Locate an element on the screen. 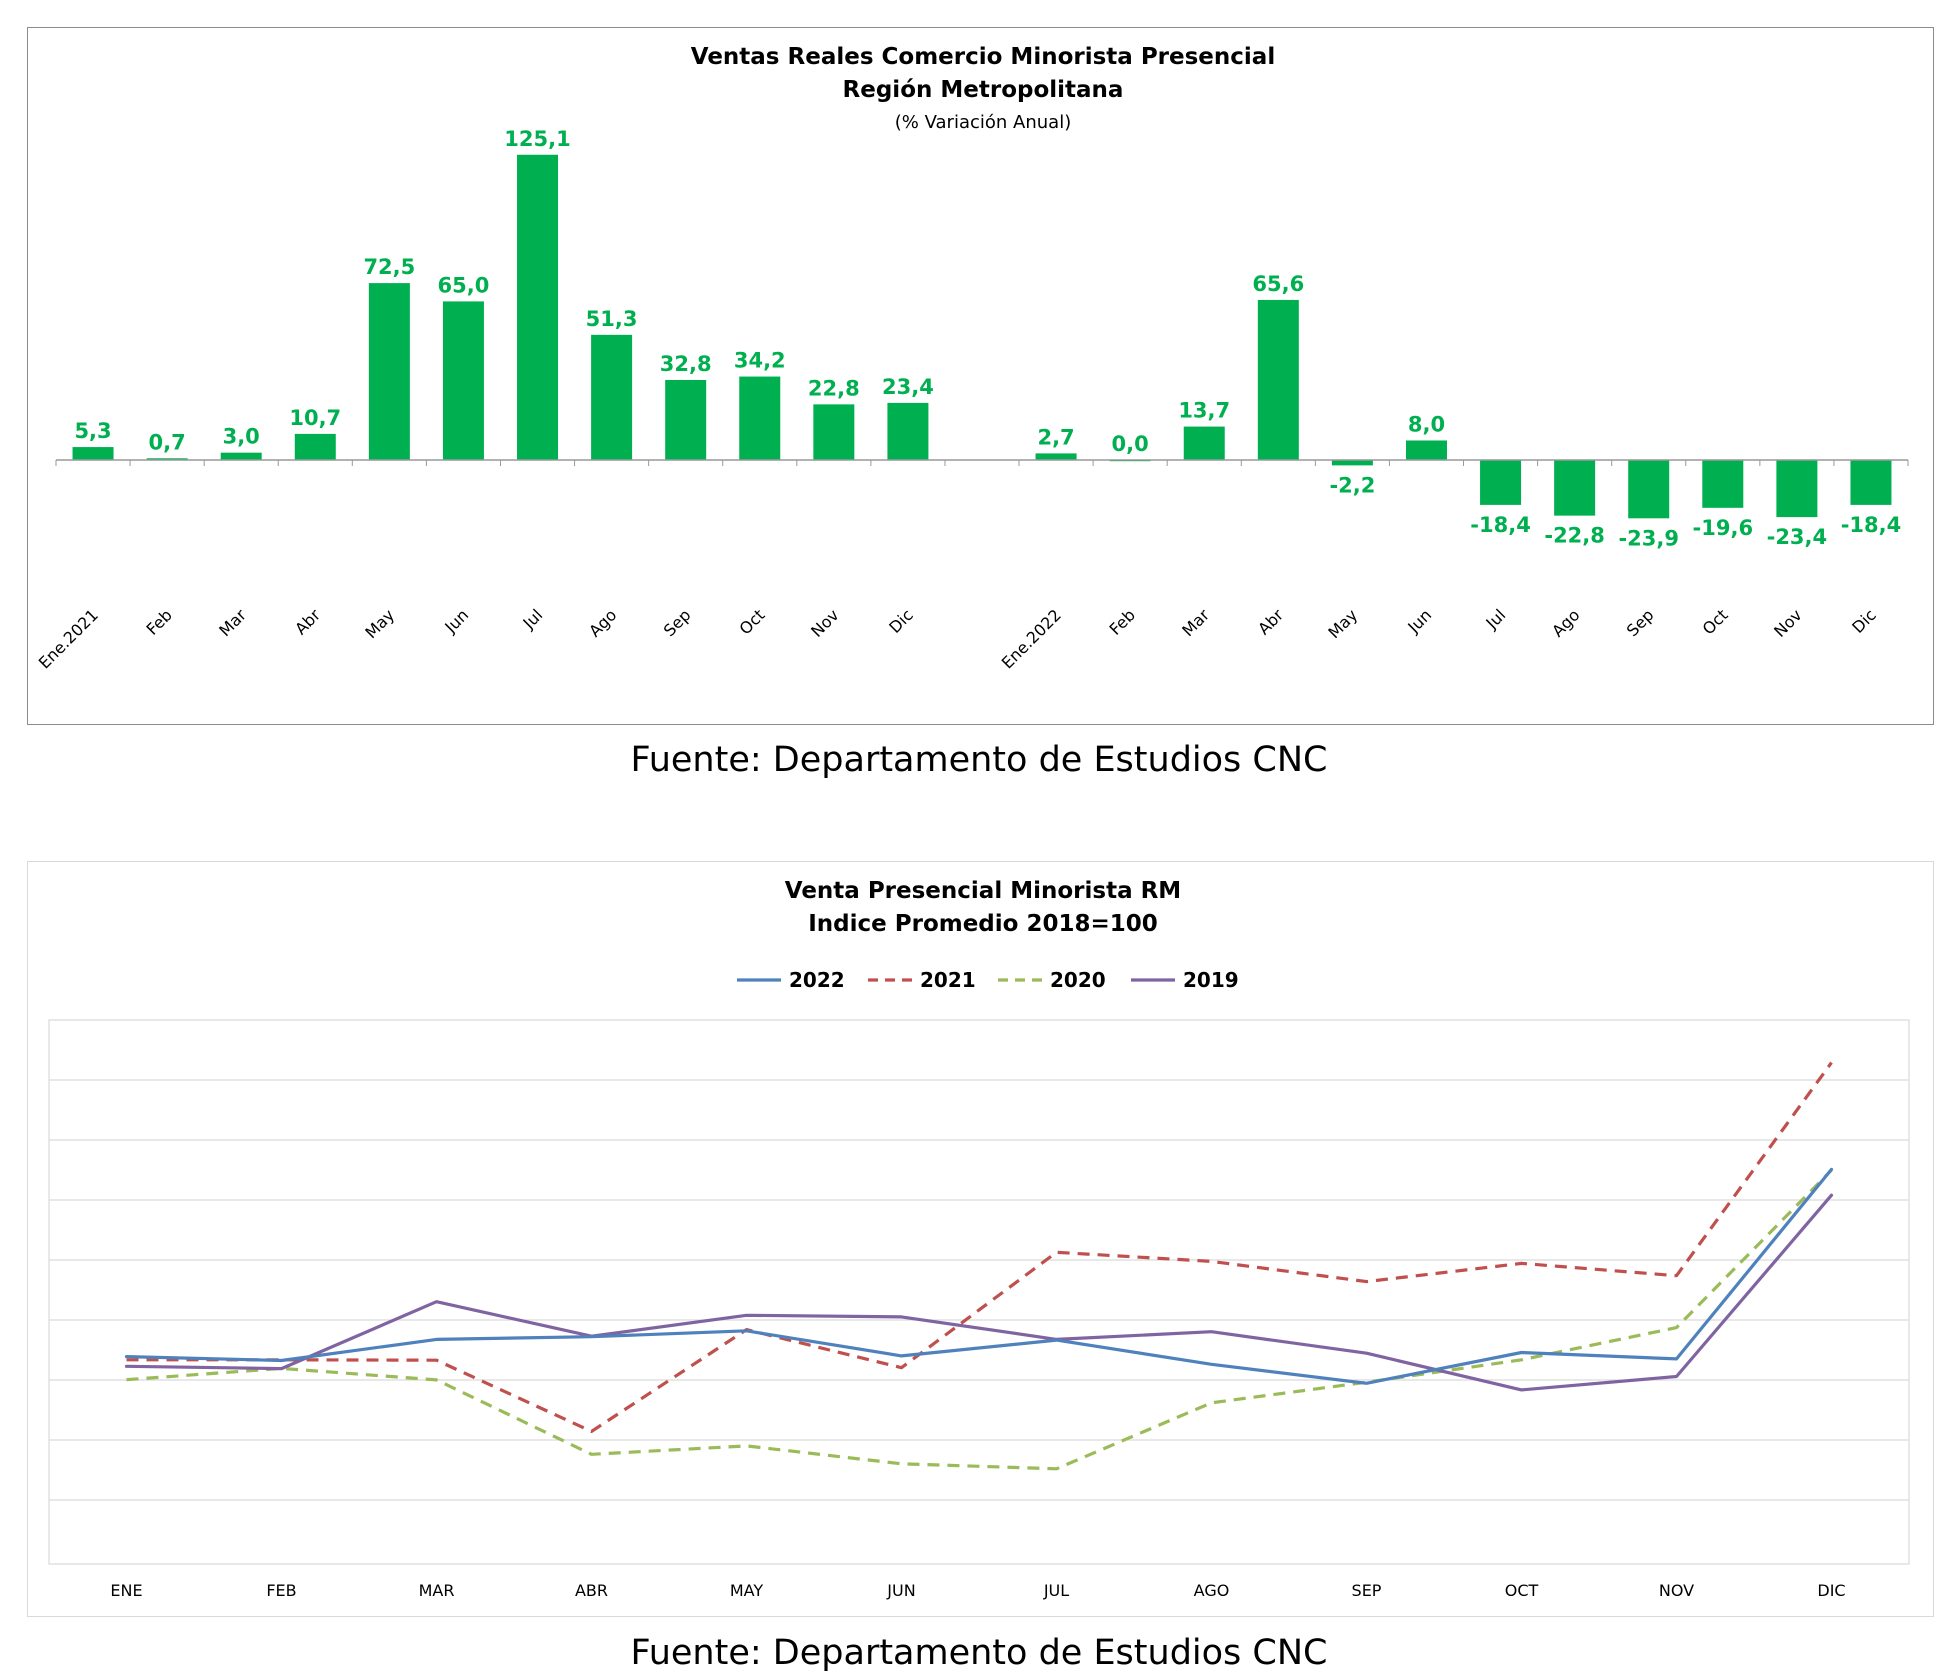 This screenshot has width=1958, height=1674. data-label: 65,6 is located at coordinates (1278, 284).